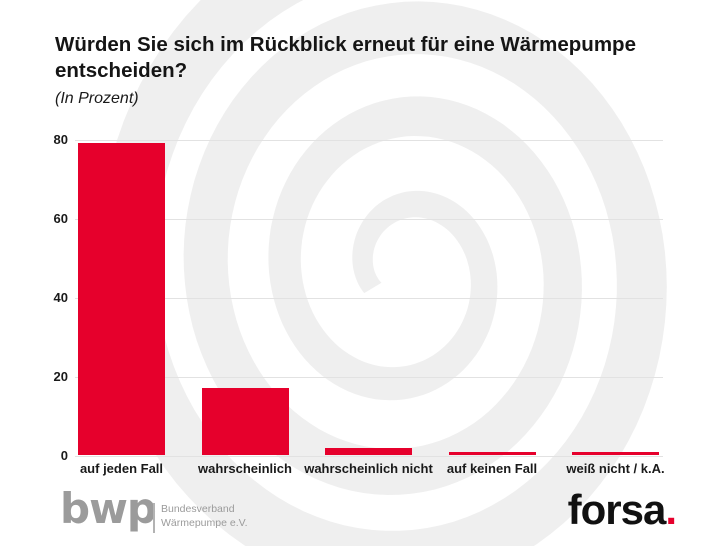 The height and width of the screenshot is (546, 728). Describe the element at coordinates (617, 509) in the screenshot. I see `forsa-logo-wordmark: forsa` at that location.